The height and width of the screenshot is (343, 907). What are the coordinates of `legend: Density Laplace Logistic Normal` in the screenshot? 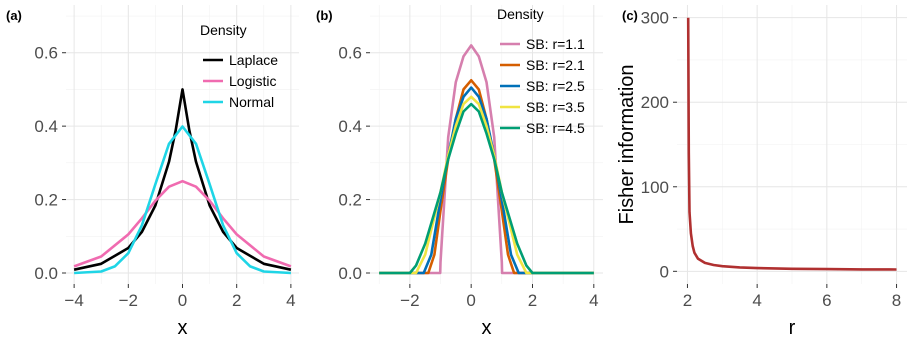 It's located at (239, 66).